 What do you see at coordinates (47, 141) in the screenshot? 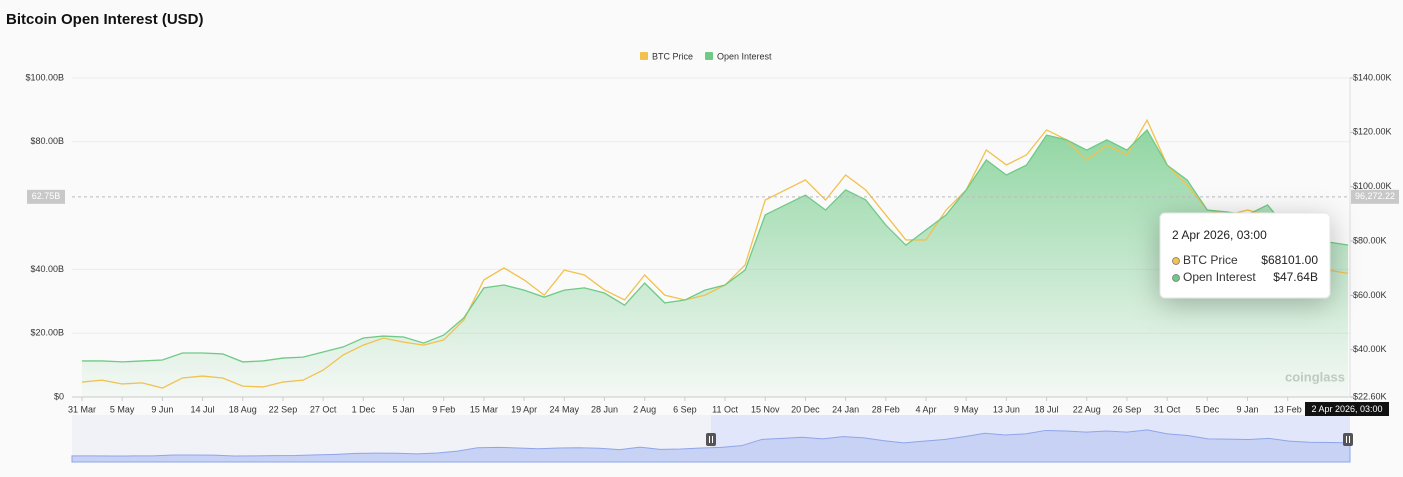
I see `y-tick-label: $80.00B` at bounding box center [47, 141].